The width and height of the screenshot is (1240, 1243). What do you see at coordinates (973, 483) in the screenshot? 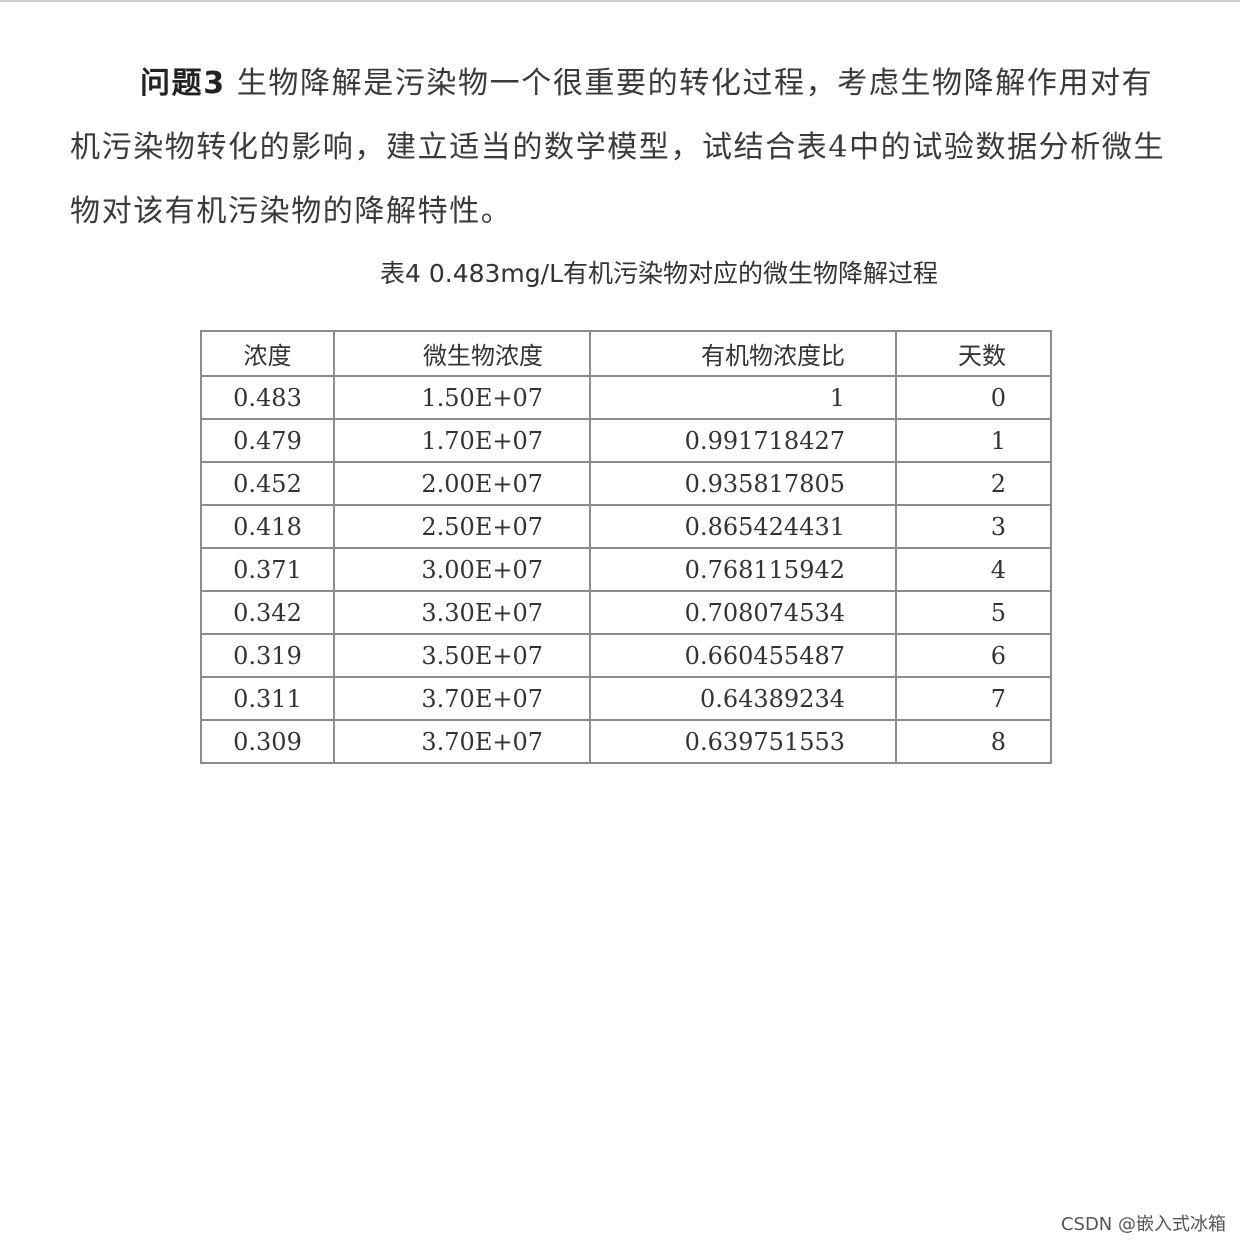
I see `cell-days: 2` at bounding box center [973, 483].